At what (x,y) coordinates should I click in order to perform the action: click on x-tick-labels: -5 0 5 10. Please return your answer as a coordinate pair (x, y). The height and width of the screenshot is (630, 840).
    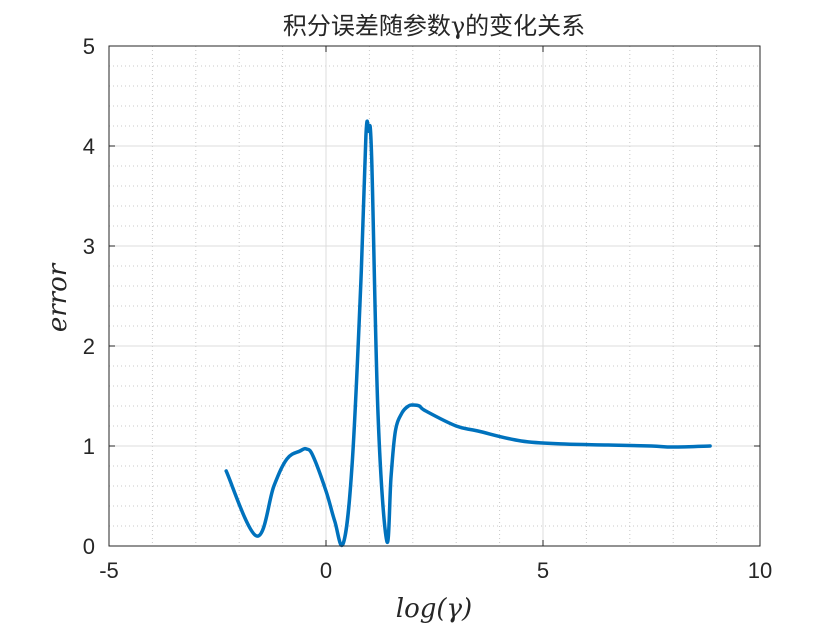
    Looking at the image, I should click on (435, 570).